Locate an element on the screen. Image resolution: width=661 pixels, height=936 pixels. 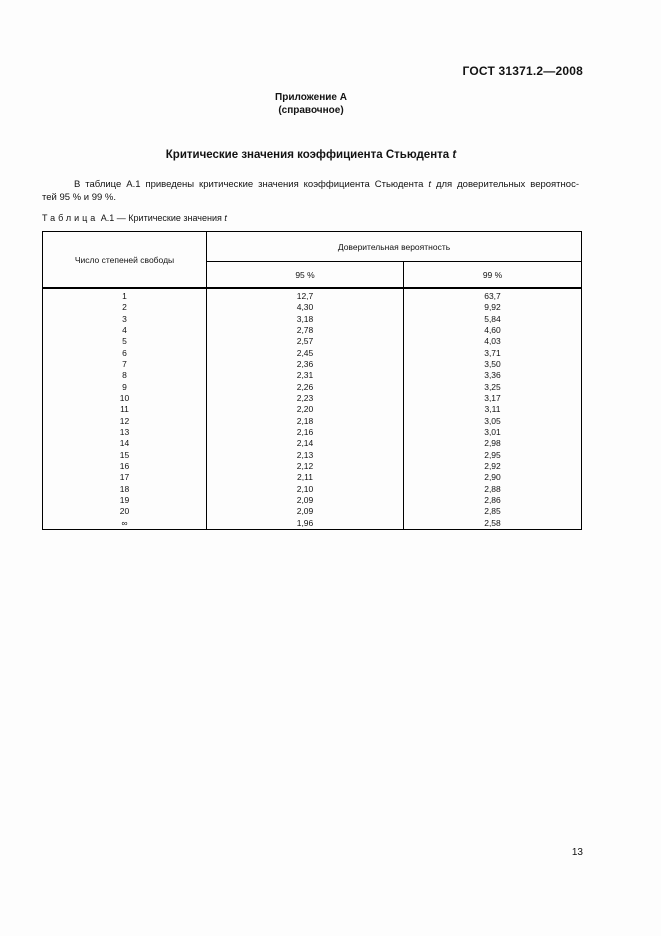
table-cell: 2,14 is located at coordinates (305, 444).